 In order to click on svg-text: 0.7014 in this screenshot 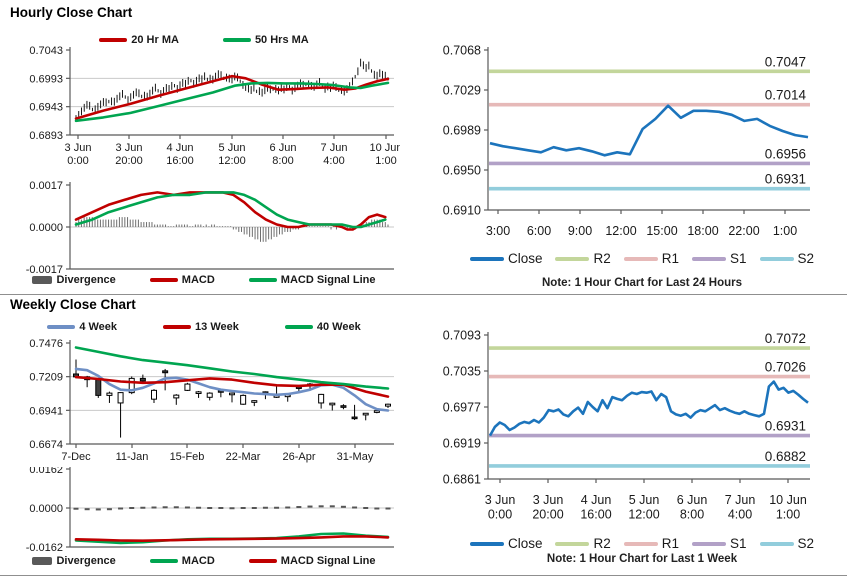, I will do `click(786, 95)`.